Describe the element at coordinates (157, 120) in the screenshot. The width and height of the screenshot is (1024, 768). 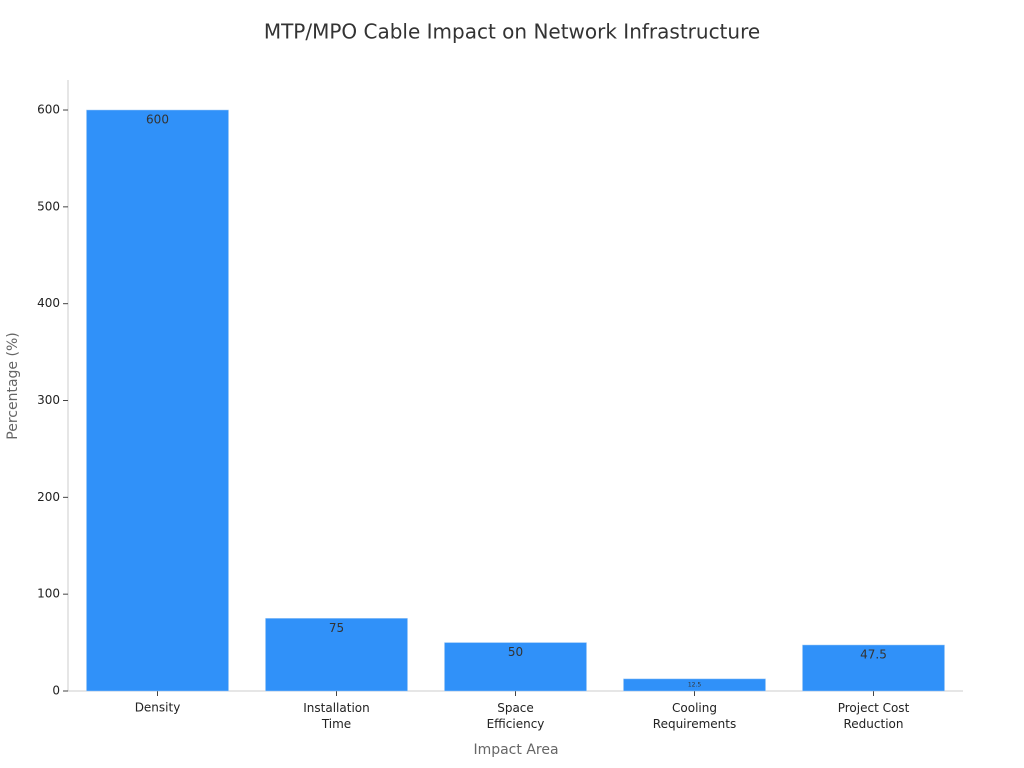
I see `value-label: 600` at that location.